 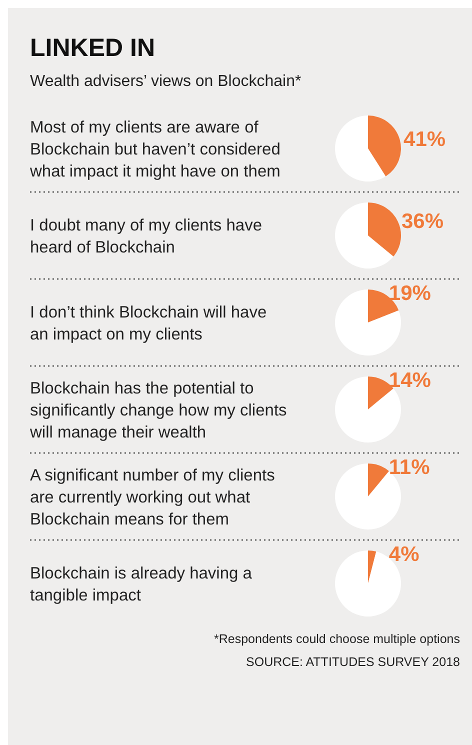 What do you see at coordinates (353, 662) in the screenshot?
I see `source-note: SOURCE: ATTITUDES SURVEY 2018` at bounding box center [353, 662].